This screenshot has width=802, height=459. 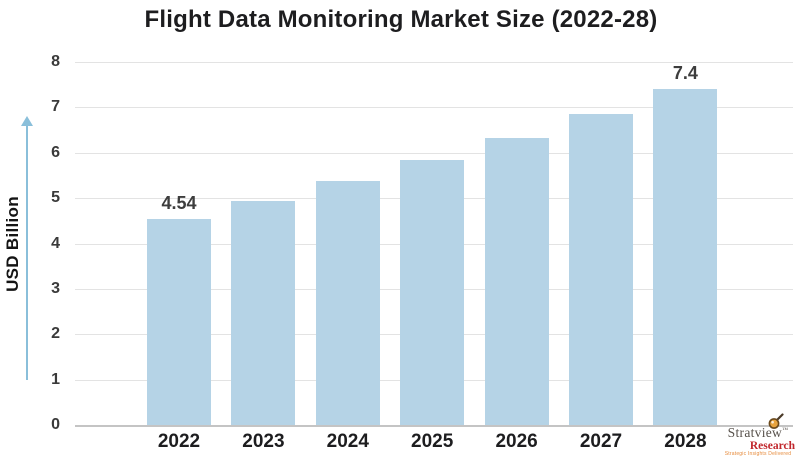 What do you see at coordinates (179, 441) in the screenshot?
I see `x-tick-label-2022: 2022` at bounding box center [179, 441].